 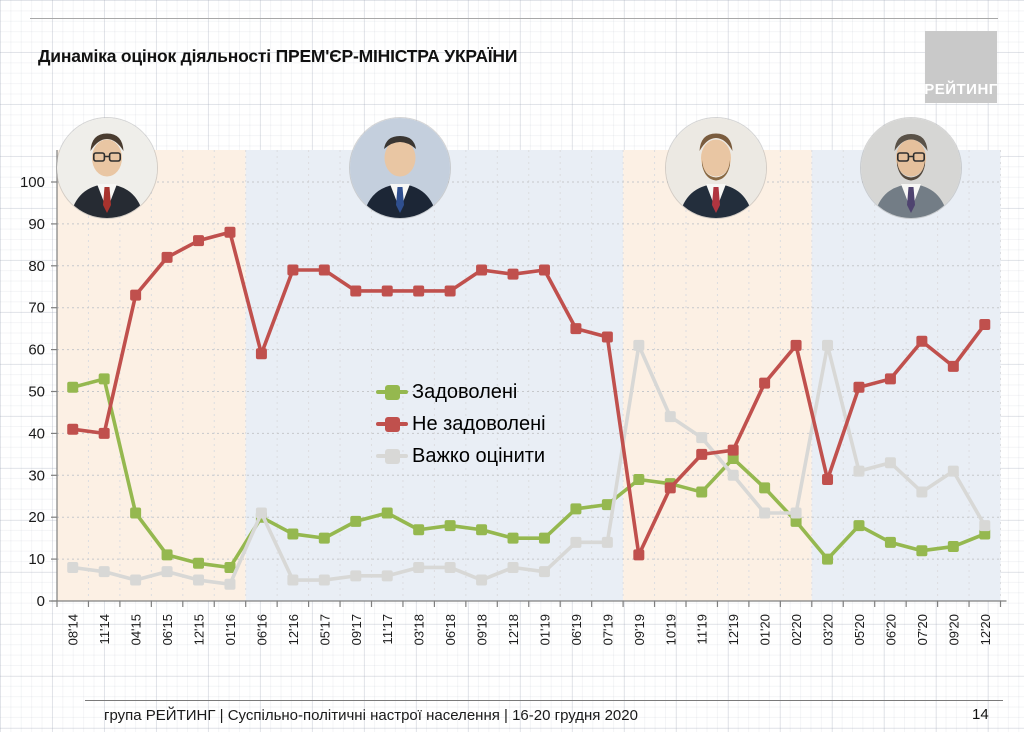 I want to click on x-axis-label: 10'19, so click(x=670, y=629).